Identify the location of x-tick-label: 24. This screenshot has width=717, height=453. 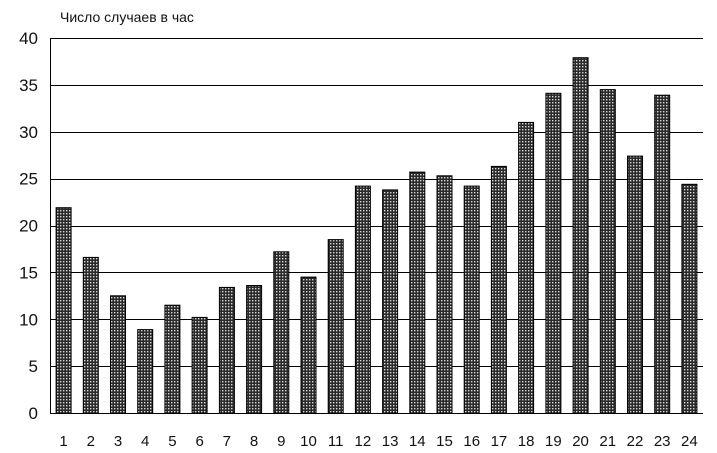
(689, 441).